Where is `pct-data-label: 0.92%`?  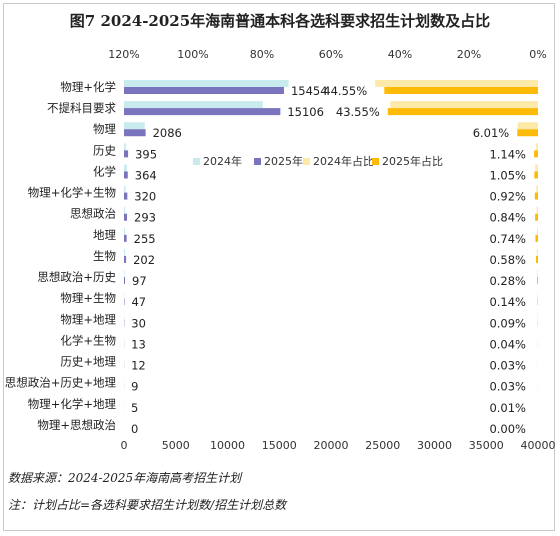
pct-data-label: 0.92% is located at coordinates (507, 197).